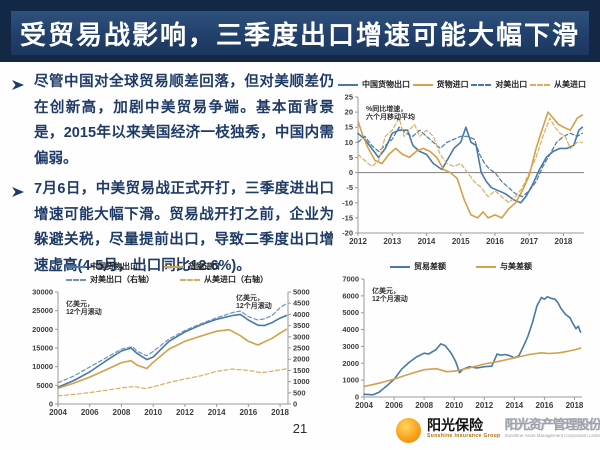  Describe the element at coordinates (461, 266) in the screenshot. I see `trade-balance-legend: 贸易差额 与美差额` at that location.